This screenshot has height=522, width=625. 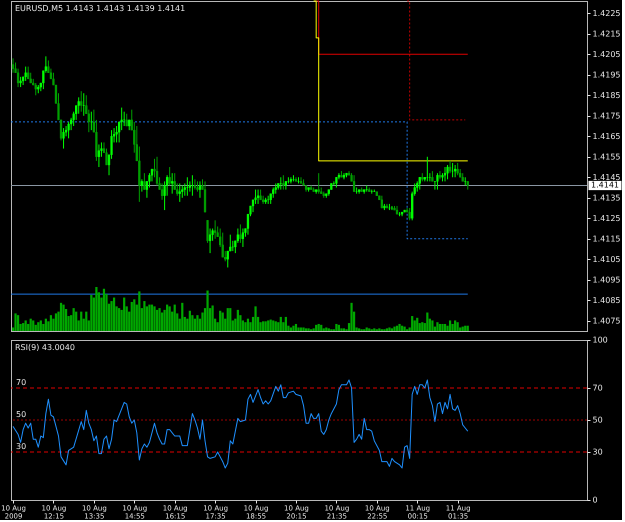 I want to click on chart-title: EURUSD,M5 1.4143 1.4143 1.4139 1.4141, so click(x=100, y=8).